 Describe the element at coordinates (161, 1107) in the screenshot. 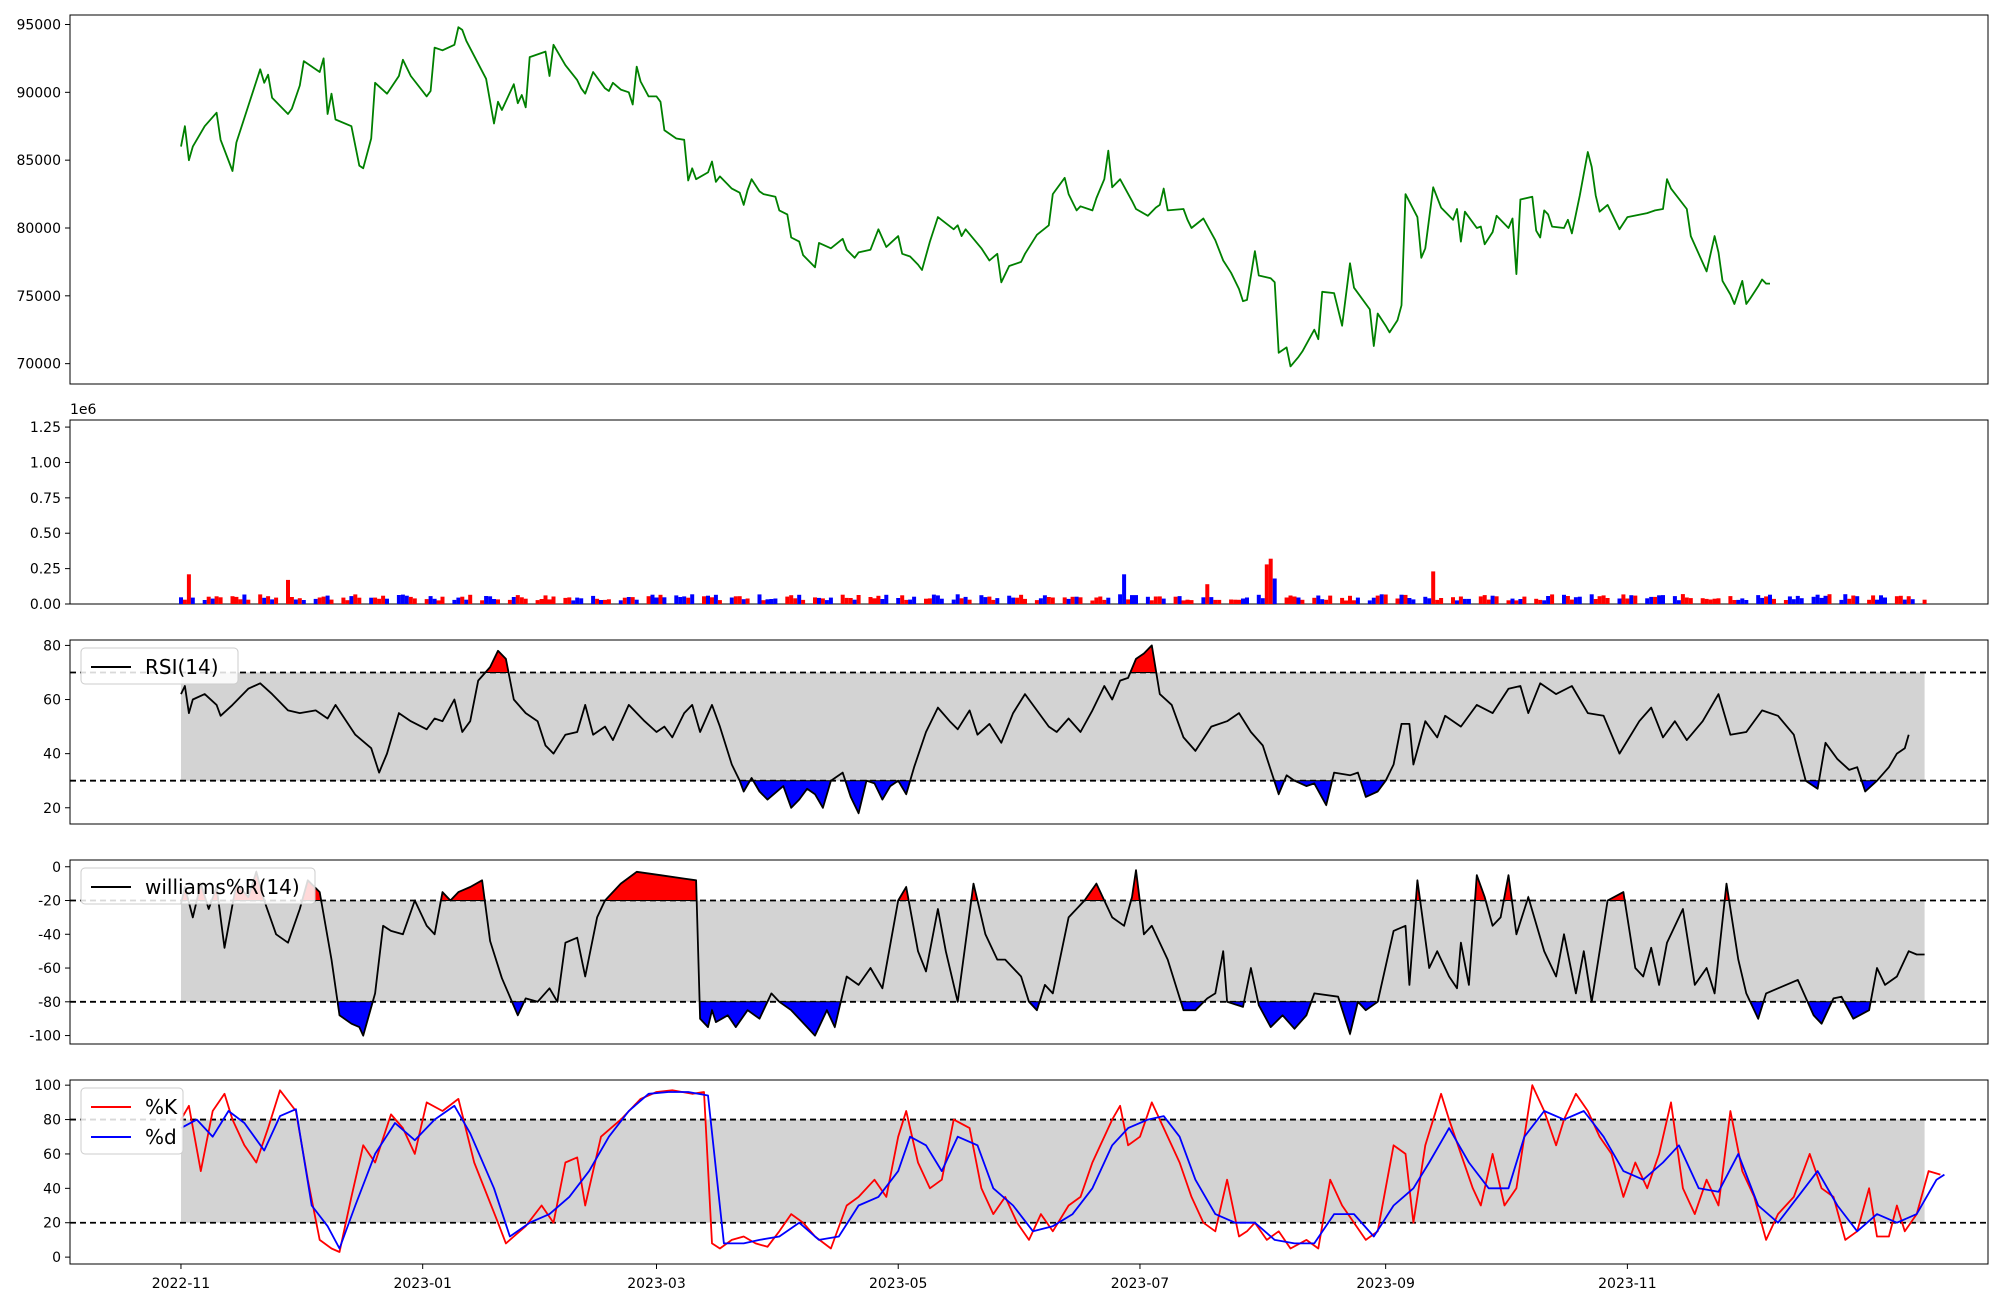

I see `legend-label: %K` at that location.